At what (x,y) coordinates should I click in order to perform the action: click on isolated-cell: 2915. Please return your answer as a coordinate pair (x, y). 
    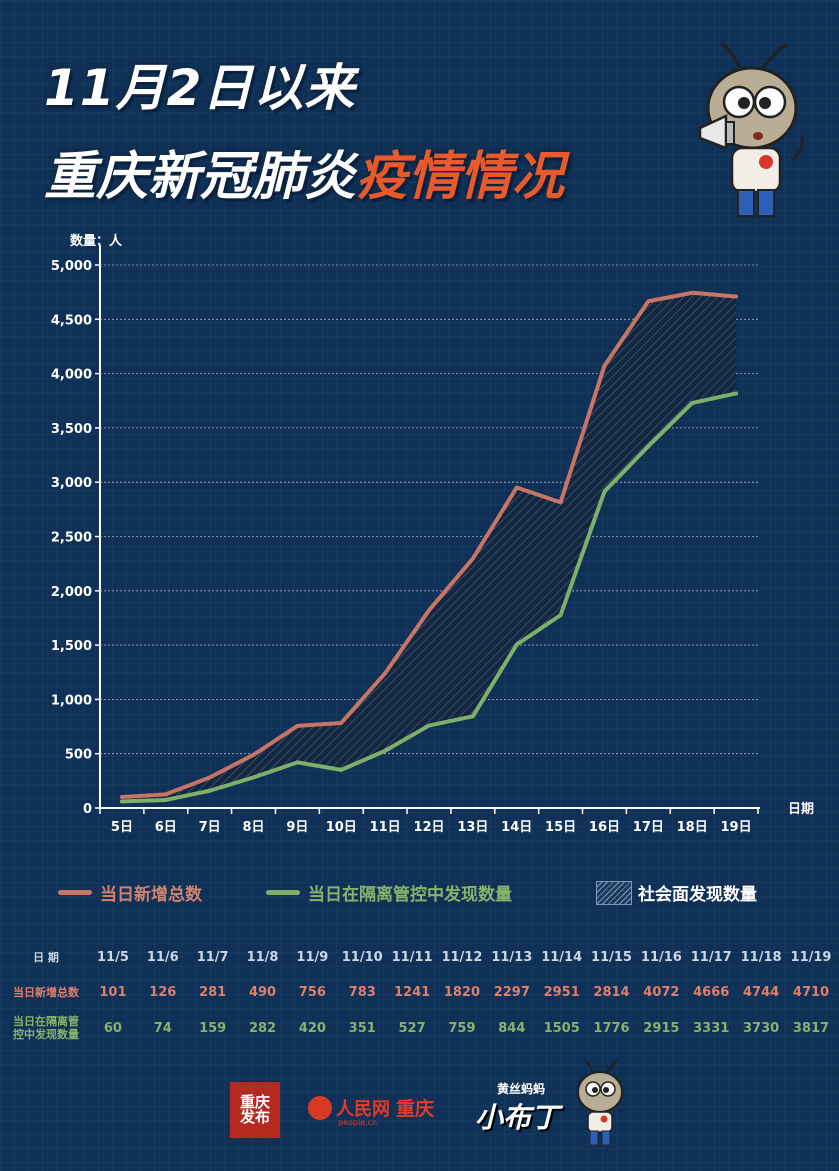
    Looking at the image, I should click on (661, 1028).